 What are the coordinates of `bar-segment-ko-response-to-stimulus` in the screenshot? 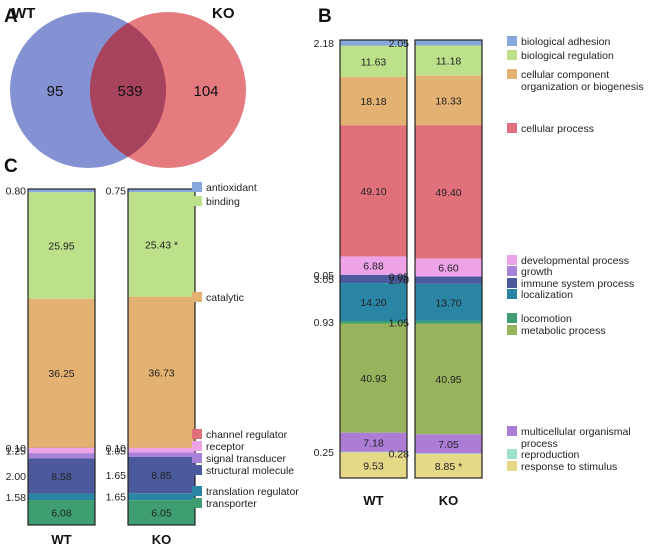 It's located at (448, 466).